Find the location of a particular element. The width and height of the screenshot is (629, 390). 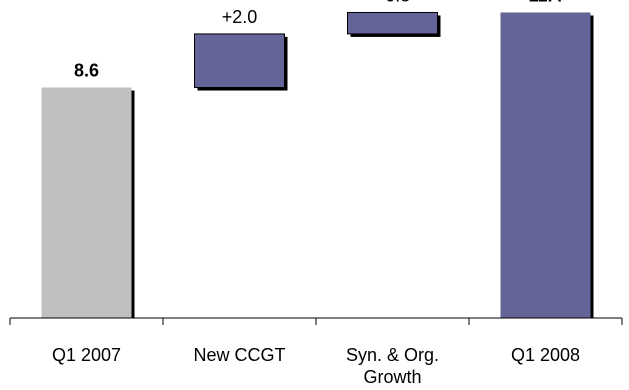

bar-value-label: 11.4 is located at coordinates (545, 2).